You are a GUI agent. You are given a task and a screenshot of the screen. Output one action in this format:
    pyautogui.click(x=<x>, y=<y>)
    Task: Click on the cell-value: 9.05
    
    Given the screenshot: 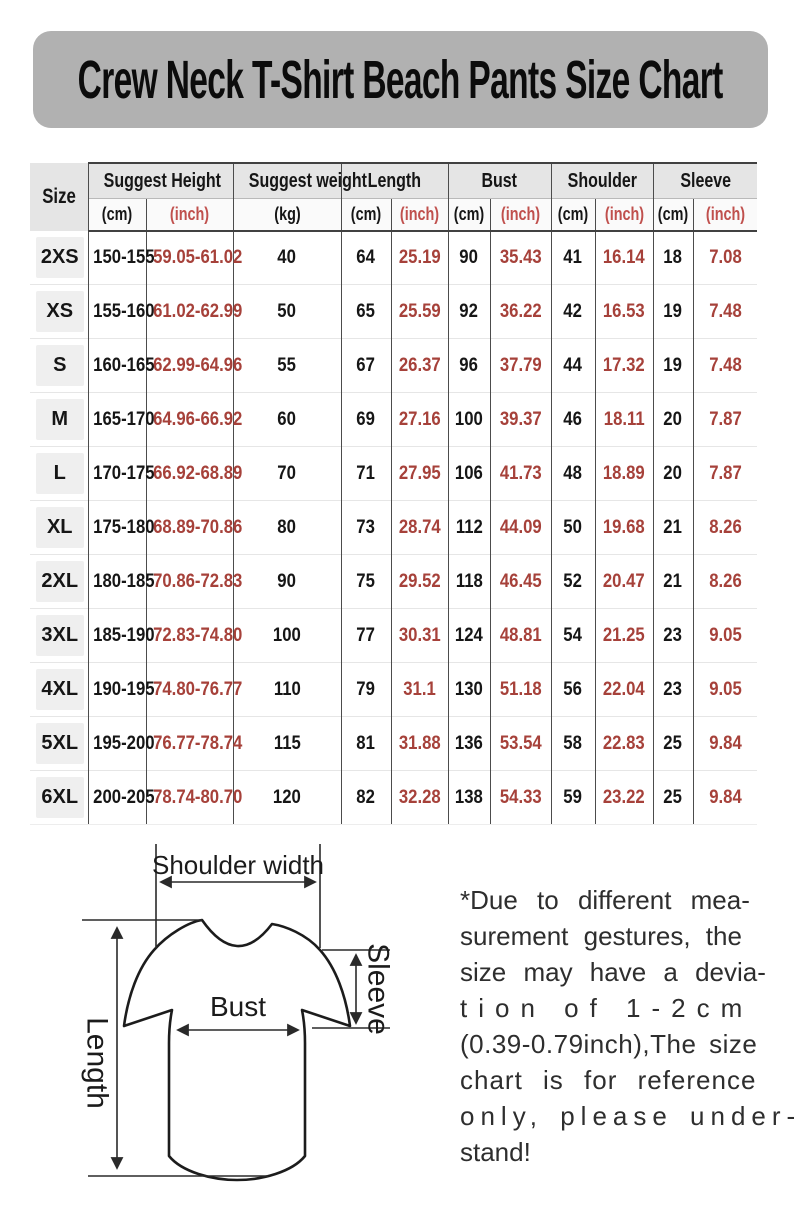 What is the action you would take?
    pyautogui.click(x=725, y=689)
    